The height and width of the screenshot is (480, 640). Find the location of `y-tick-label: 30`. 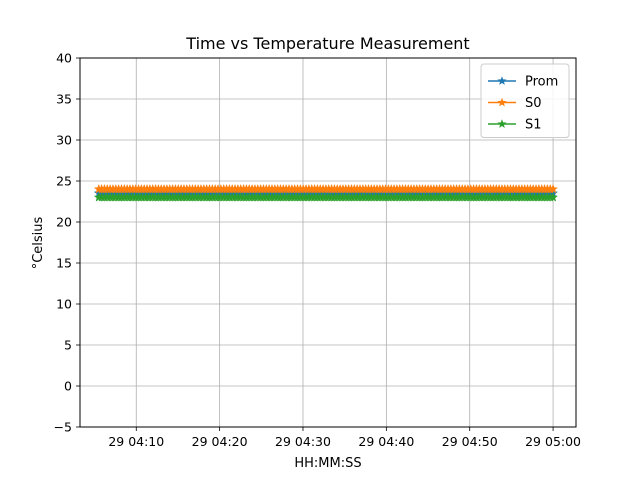

y-tick-label: 30 is located at coordinates (64, 140).